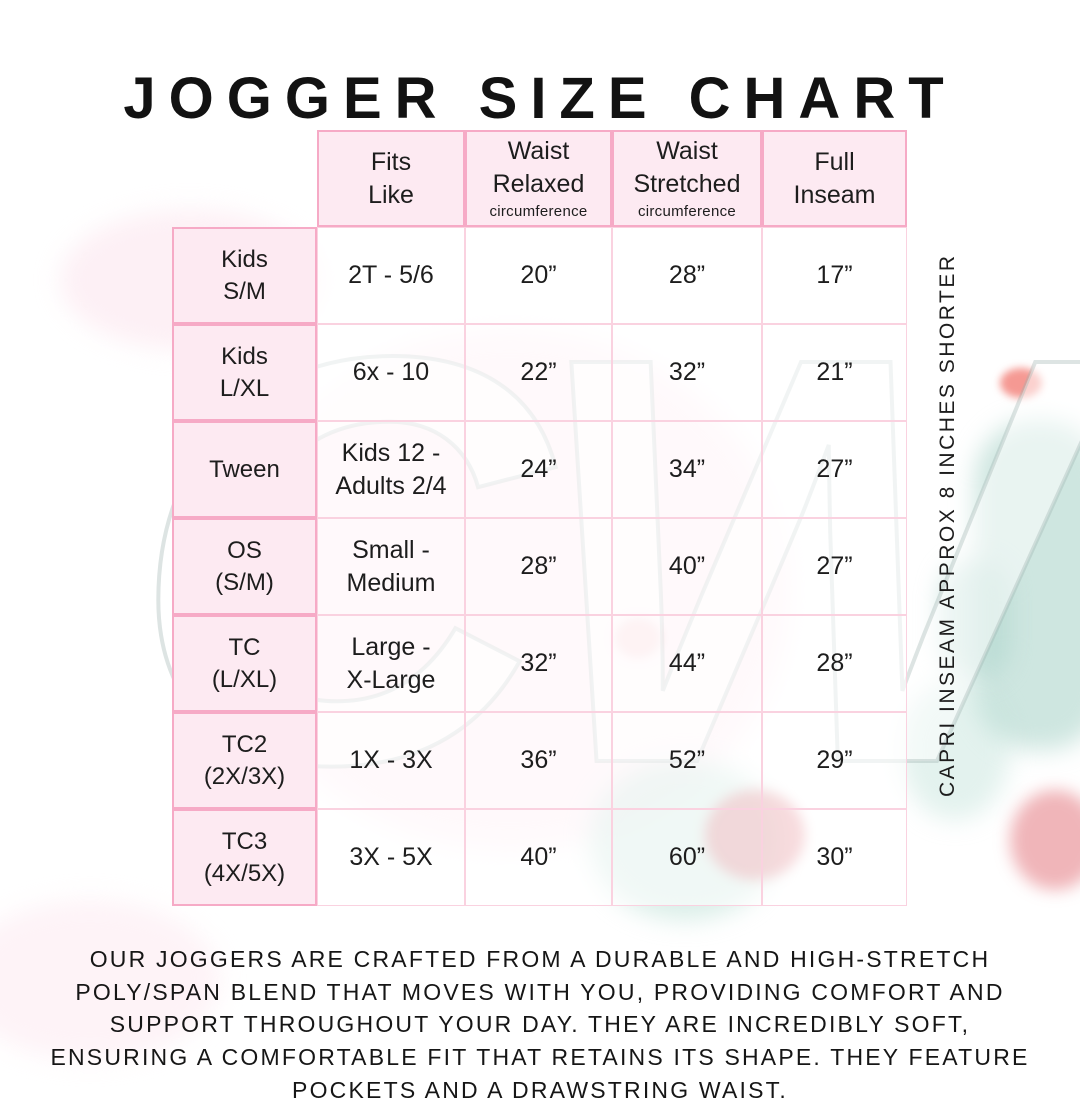 The width and height of the screenshot is (1080, 1106). I want to click on cactus-flower-illustration, so click(1021, 383).